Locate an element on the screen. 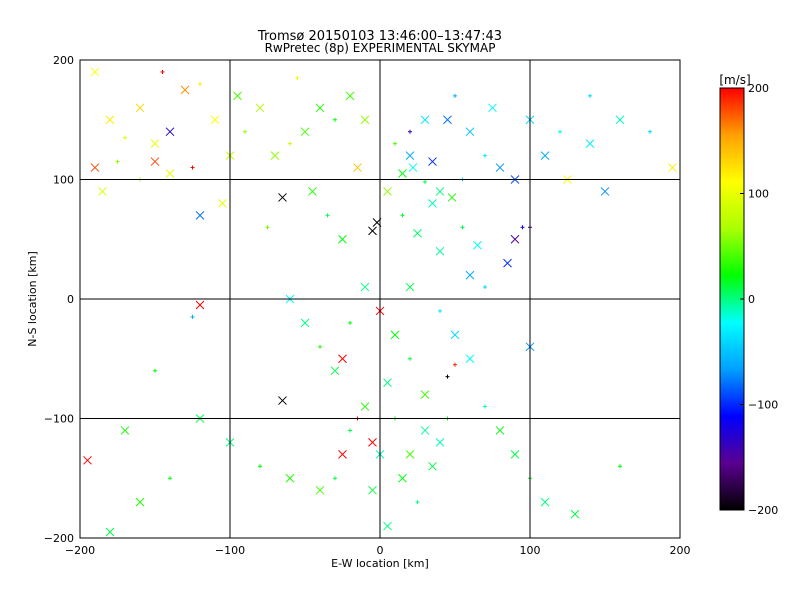  x-tick-label: 0 is located at coordinates (380, 550).